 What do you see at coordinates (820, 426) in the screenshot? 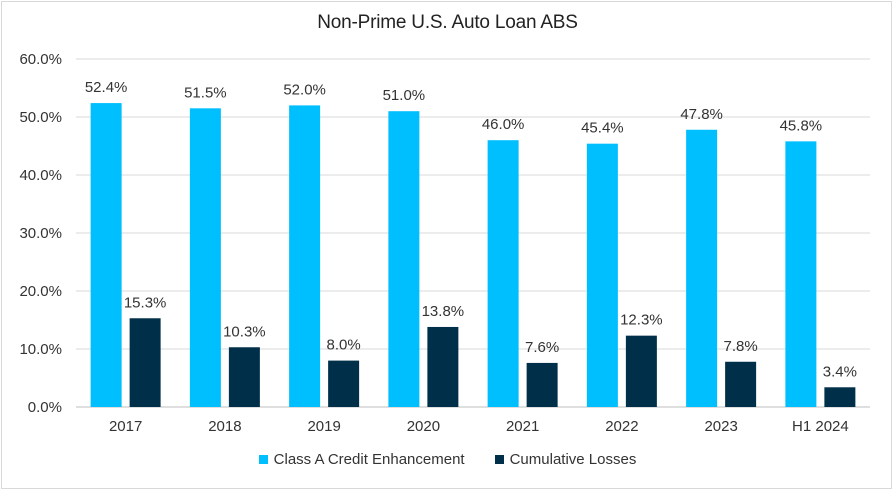
I see `x-tick-label: H1 2024` at bounding box center [820, 426].